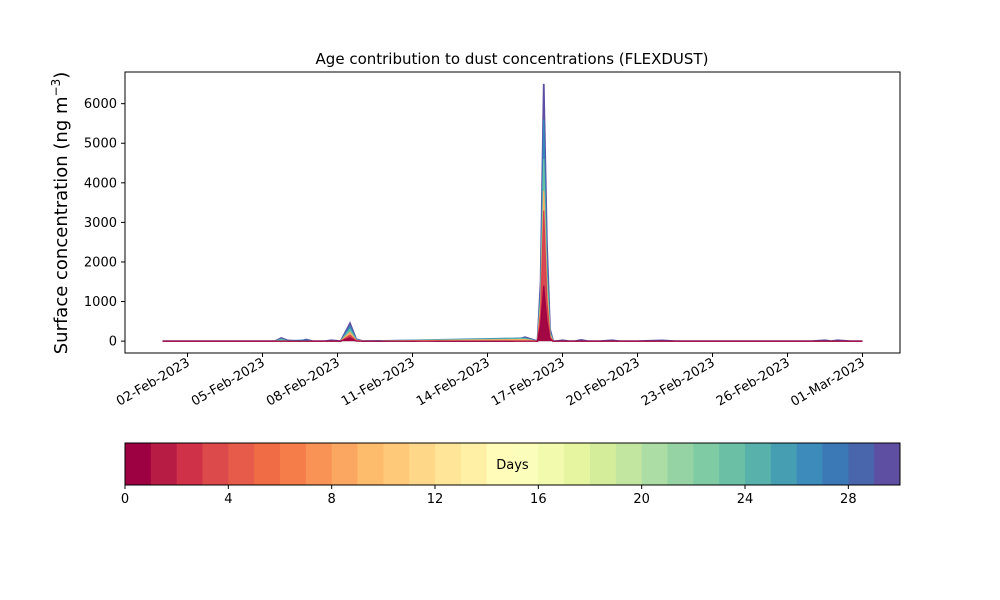 This screenshot has height=600, width=1000. I want to click on colorbar-tick-label: 28, so click(848, 499).